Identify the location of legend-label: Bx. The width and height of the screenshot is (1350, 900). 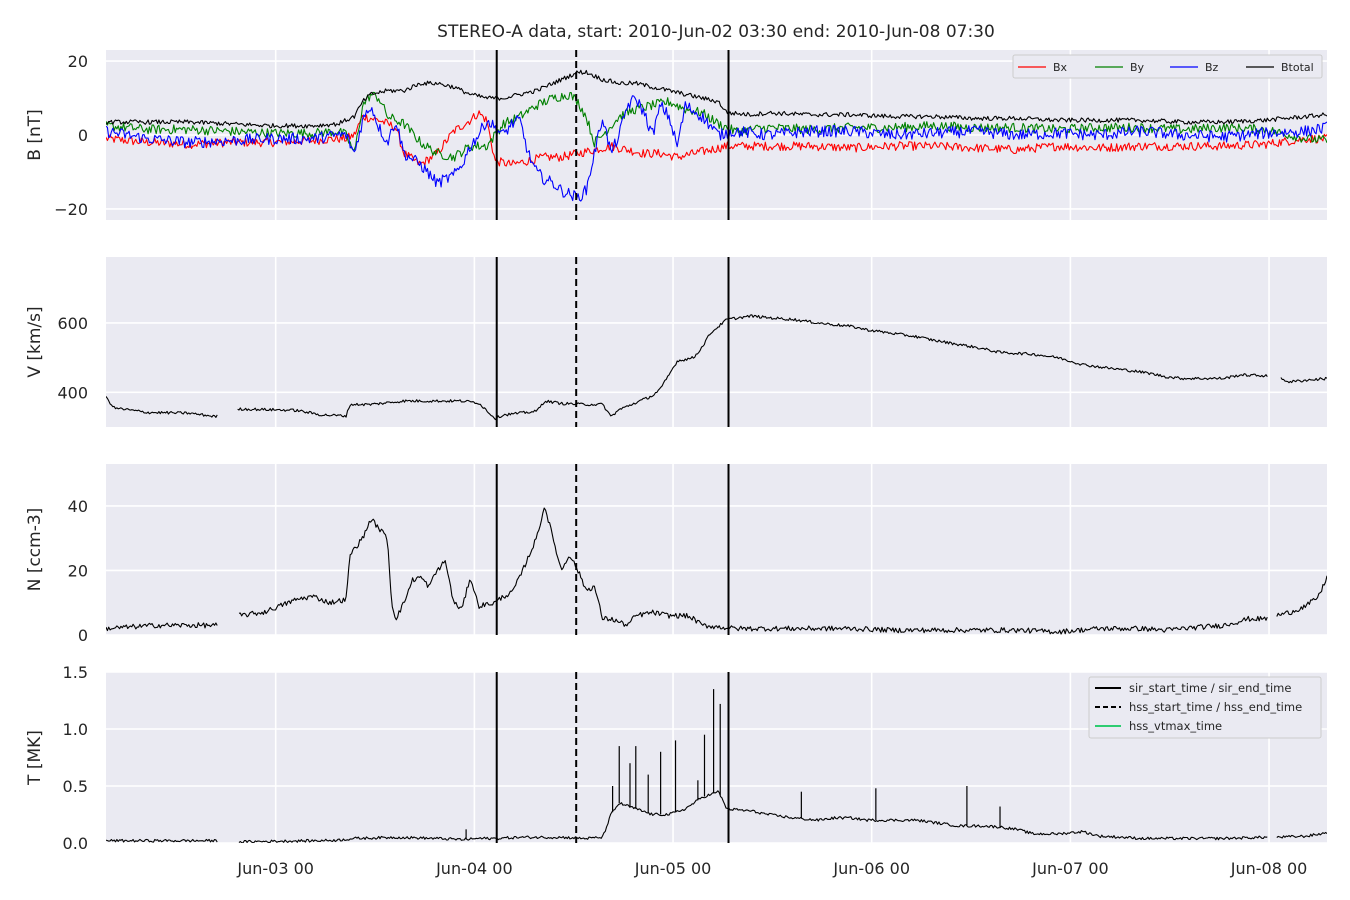
(1060, 67).